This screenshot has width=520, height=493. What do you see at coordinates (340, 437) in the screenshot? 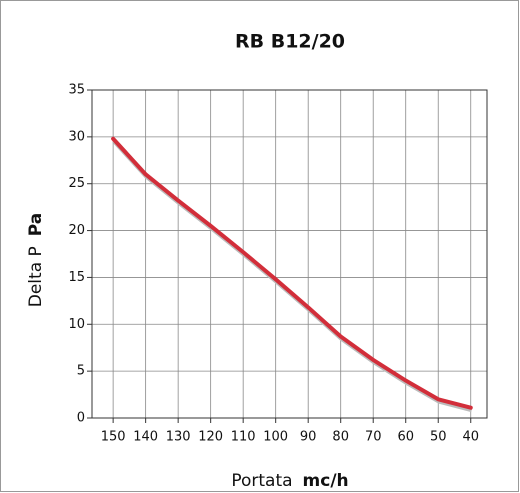
I see `x-tick-label: 80` at bounding box center [340, 437].